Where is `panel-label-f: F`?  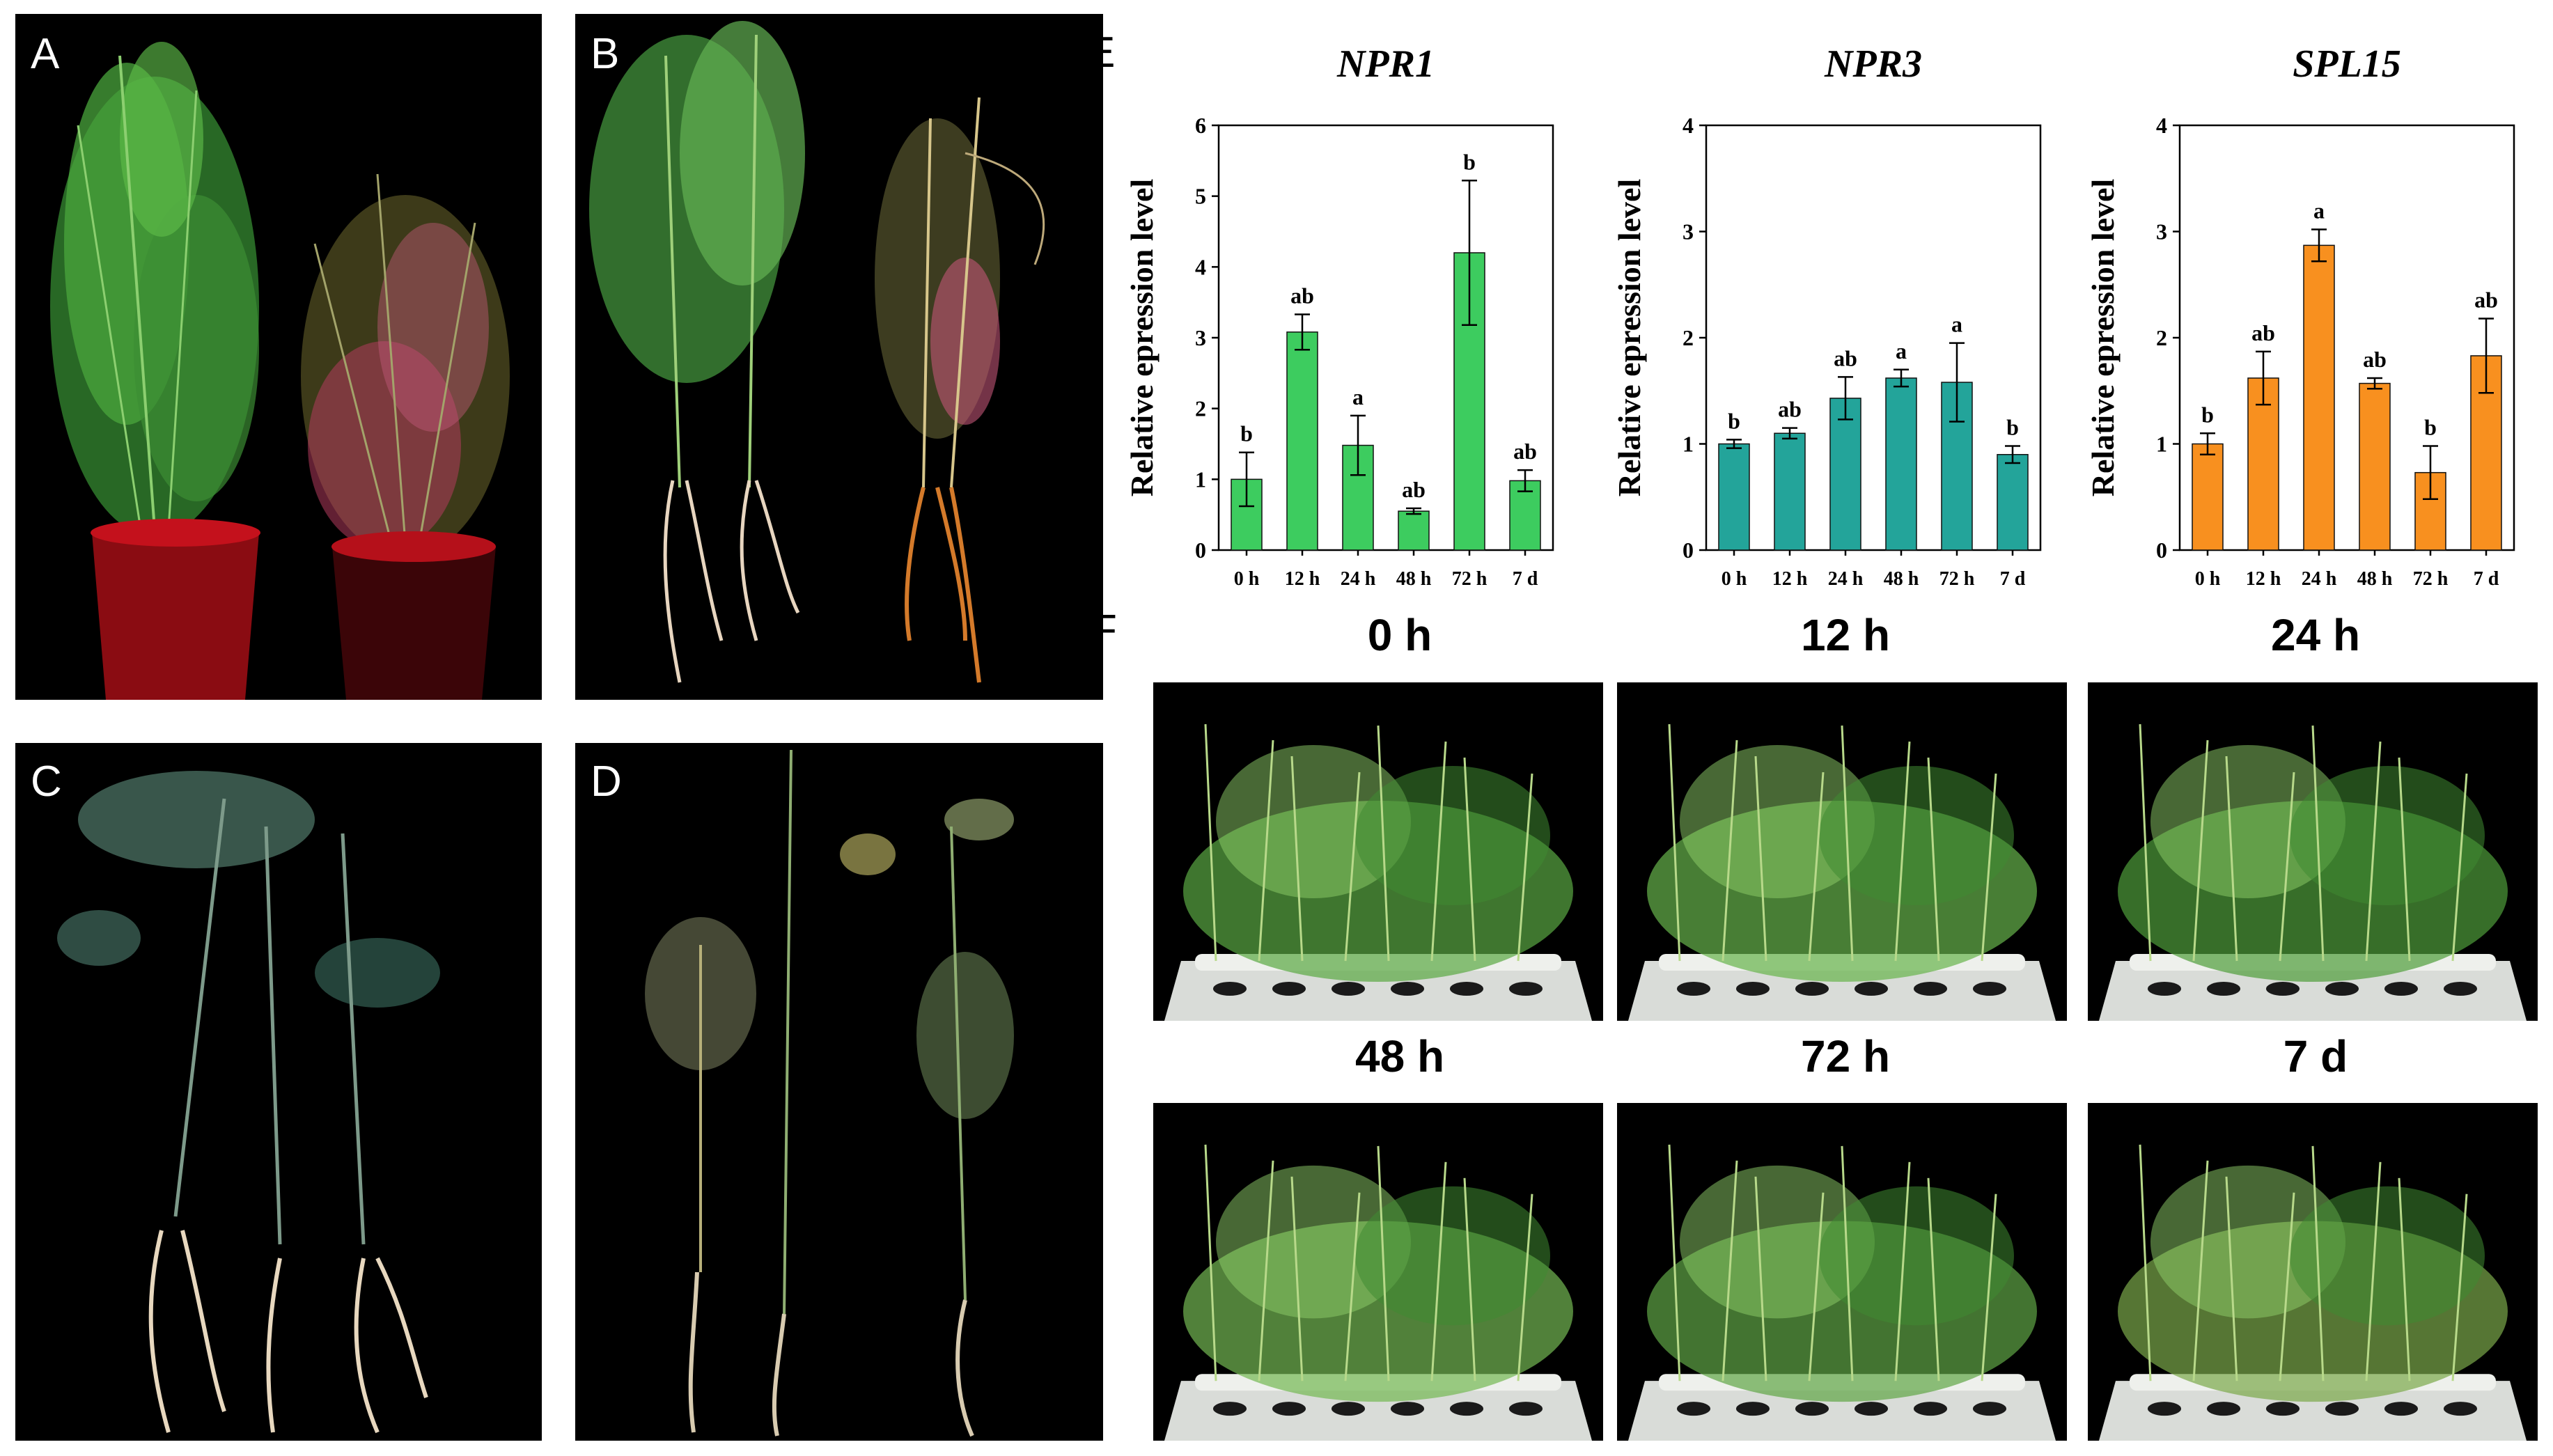
panel-label-f: F is located at coordinates (1104, 630).